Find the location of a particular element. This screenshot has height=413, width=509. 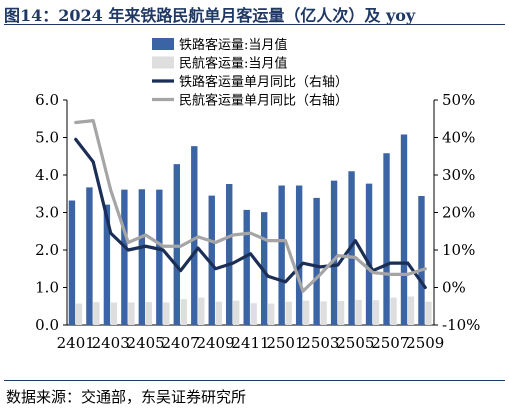

x-tick-label: 2403 is located at coordinates (111, 343).